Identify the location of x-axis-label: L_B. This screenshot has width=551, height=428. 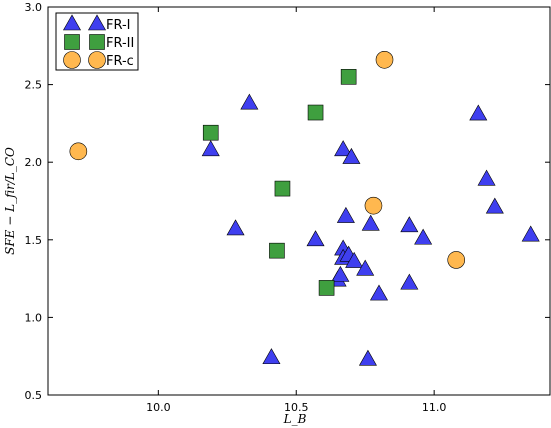
(295, 419).